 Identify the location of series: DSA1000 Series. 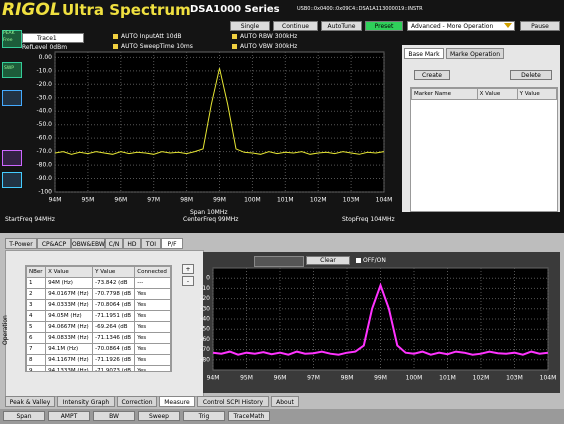
(235, 9).